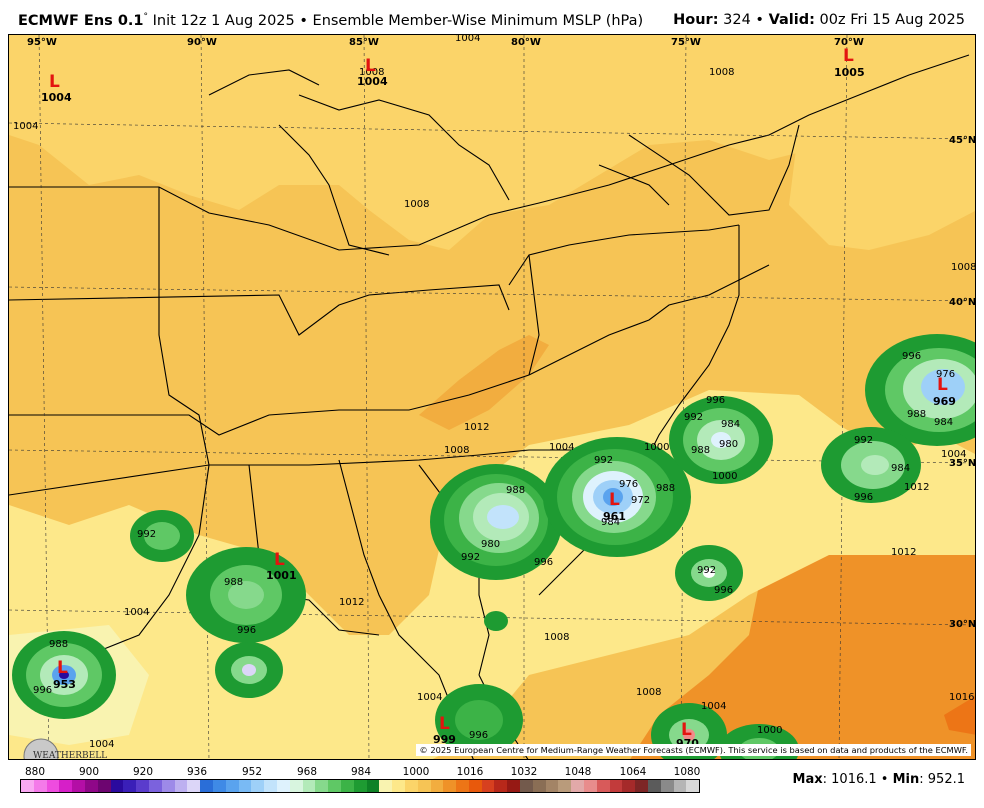 The image size is (984, 808). Describe the element at coordinates (687, 772) in the screenshot. I see `colorbar-tick: 1080` at that location.